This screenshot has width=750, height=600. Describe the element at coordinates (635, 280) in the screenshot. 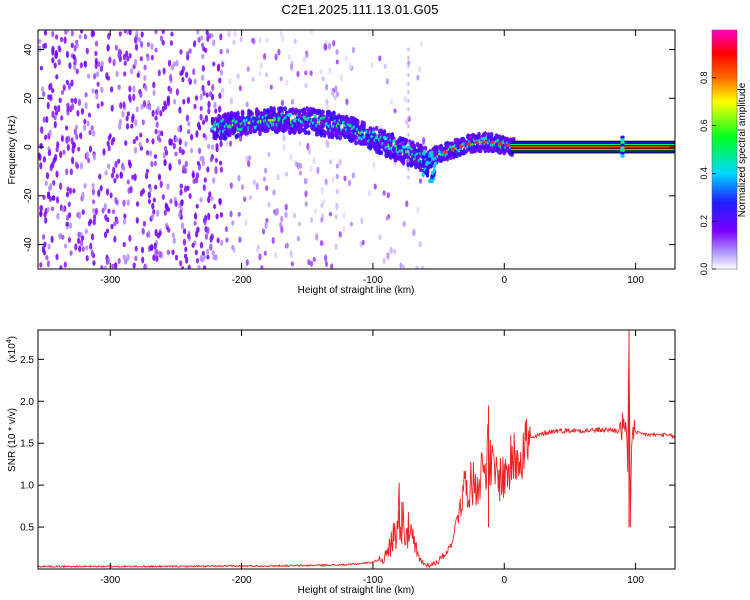

I see `x-tick-label: 100` at that location.